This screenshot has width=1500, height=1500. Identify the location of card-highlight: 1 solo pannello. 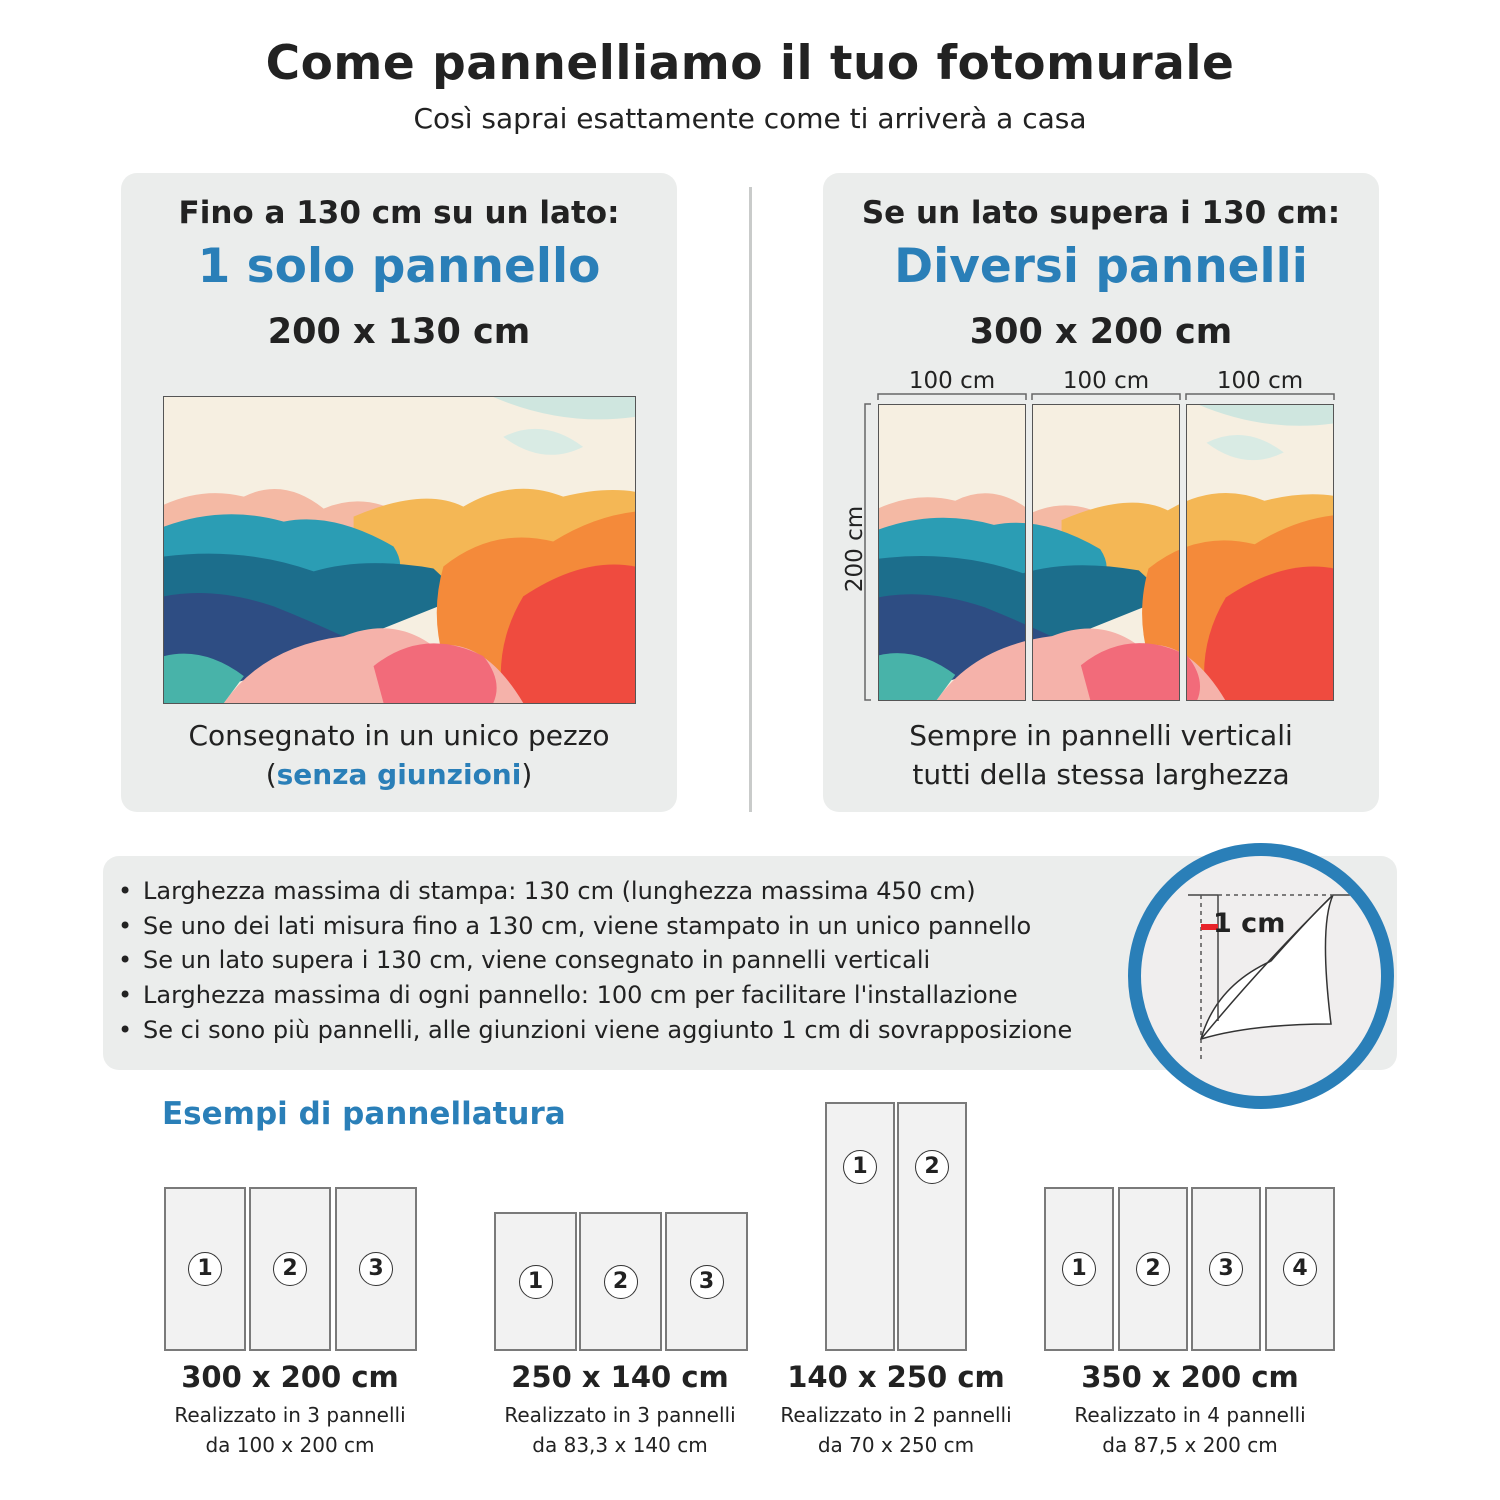
(399, 266).